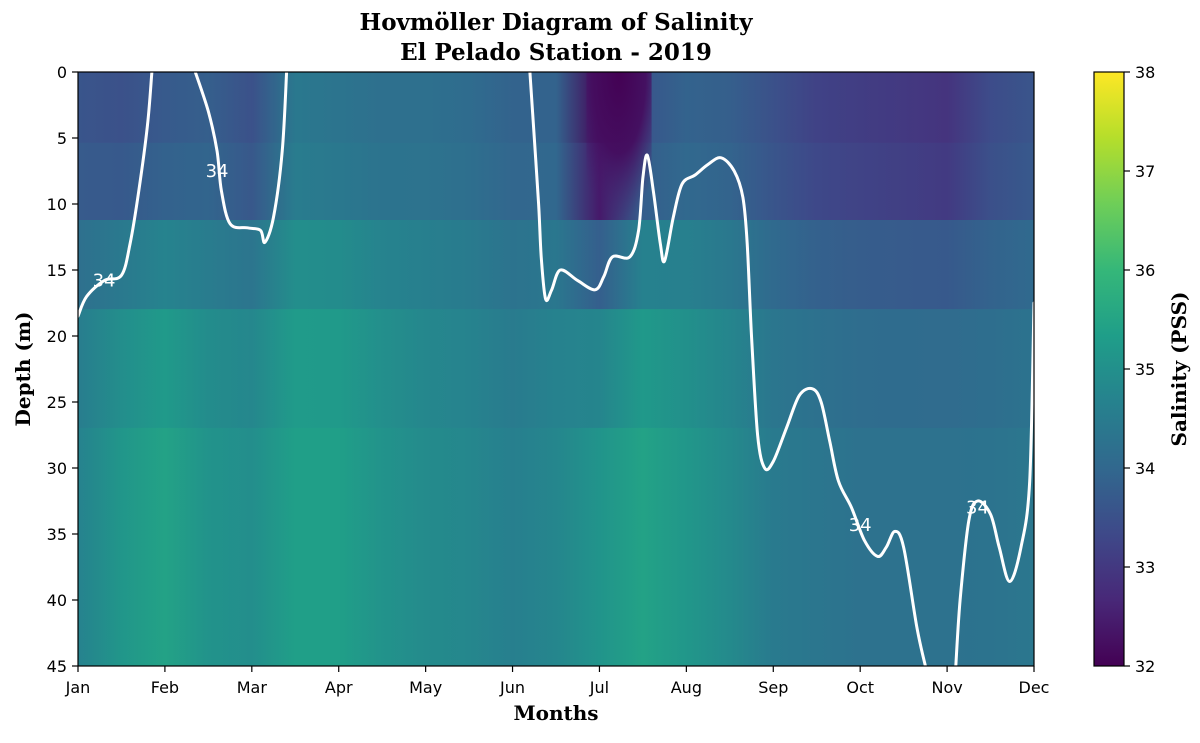 The width and height of the screenshot is (1200, 743). I want to click on colorbar-tick-label: 33, so click(1145, 567).